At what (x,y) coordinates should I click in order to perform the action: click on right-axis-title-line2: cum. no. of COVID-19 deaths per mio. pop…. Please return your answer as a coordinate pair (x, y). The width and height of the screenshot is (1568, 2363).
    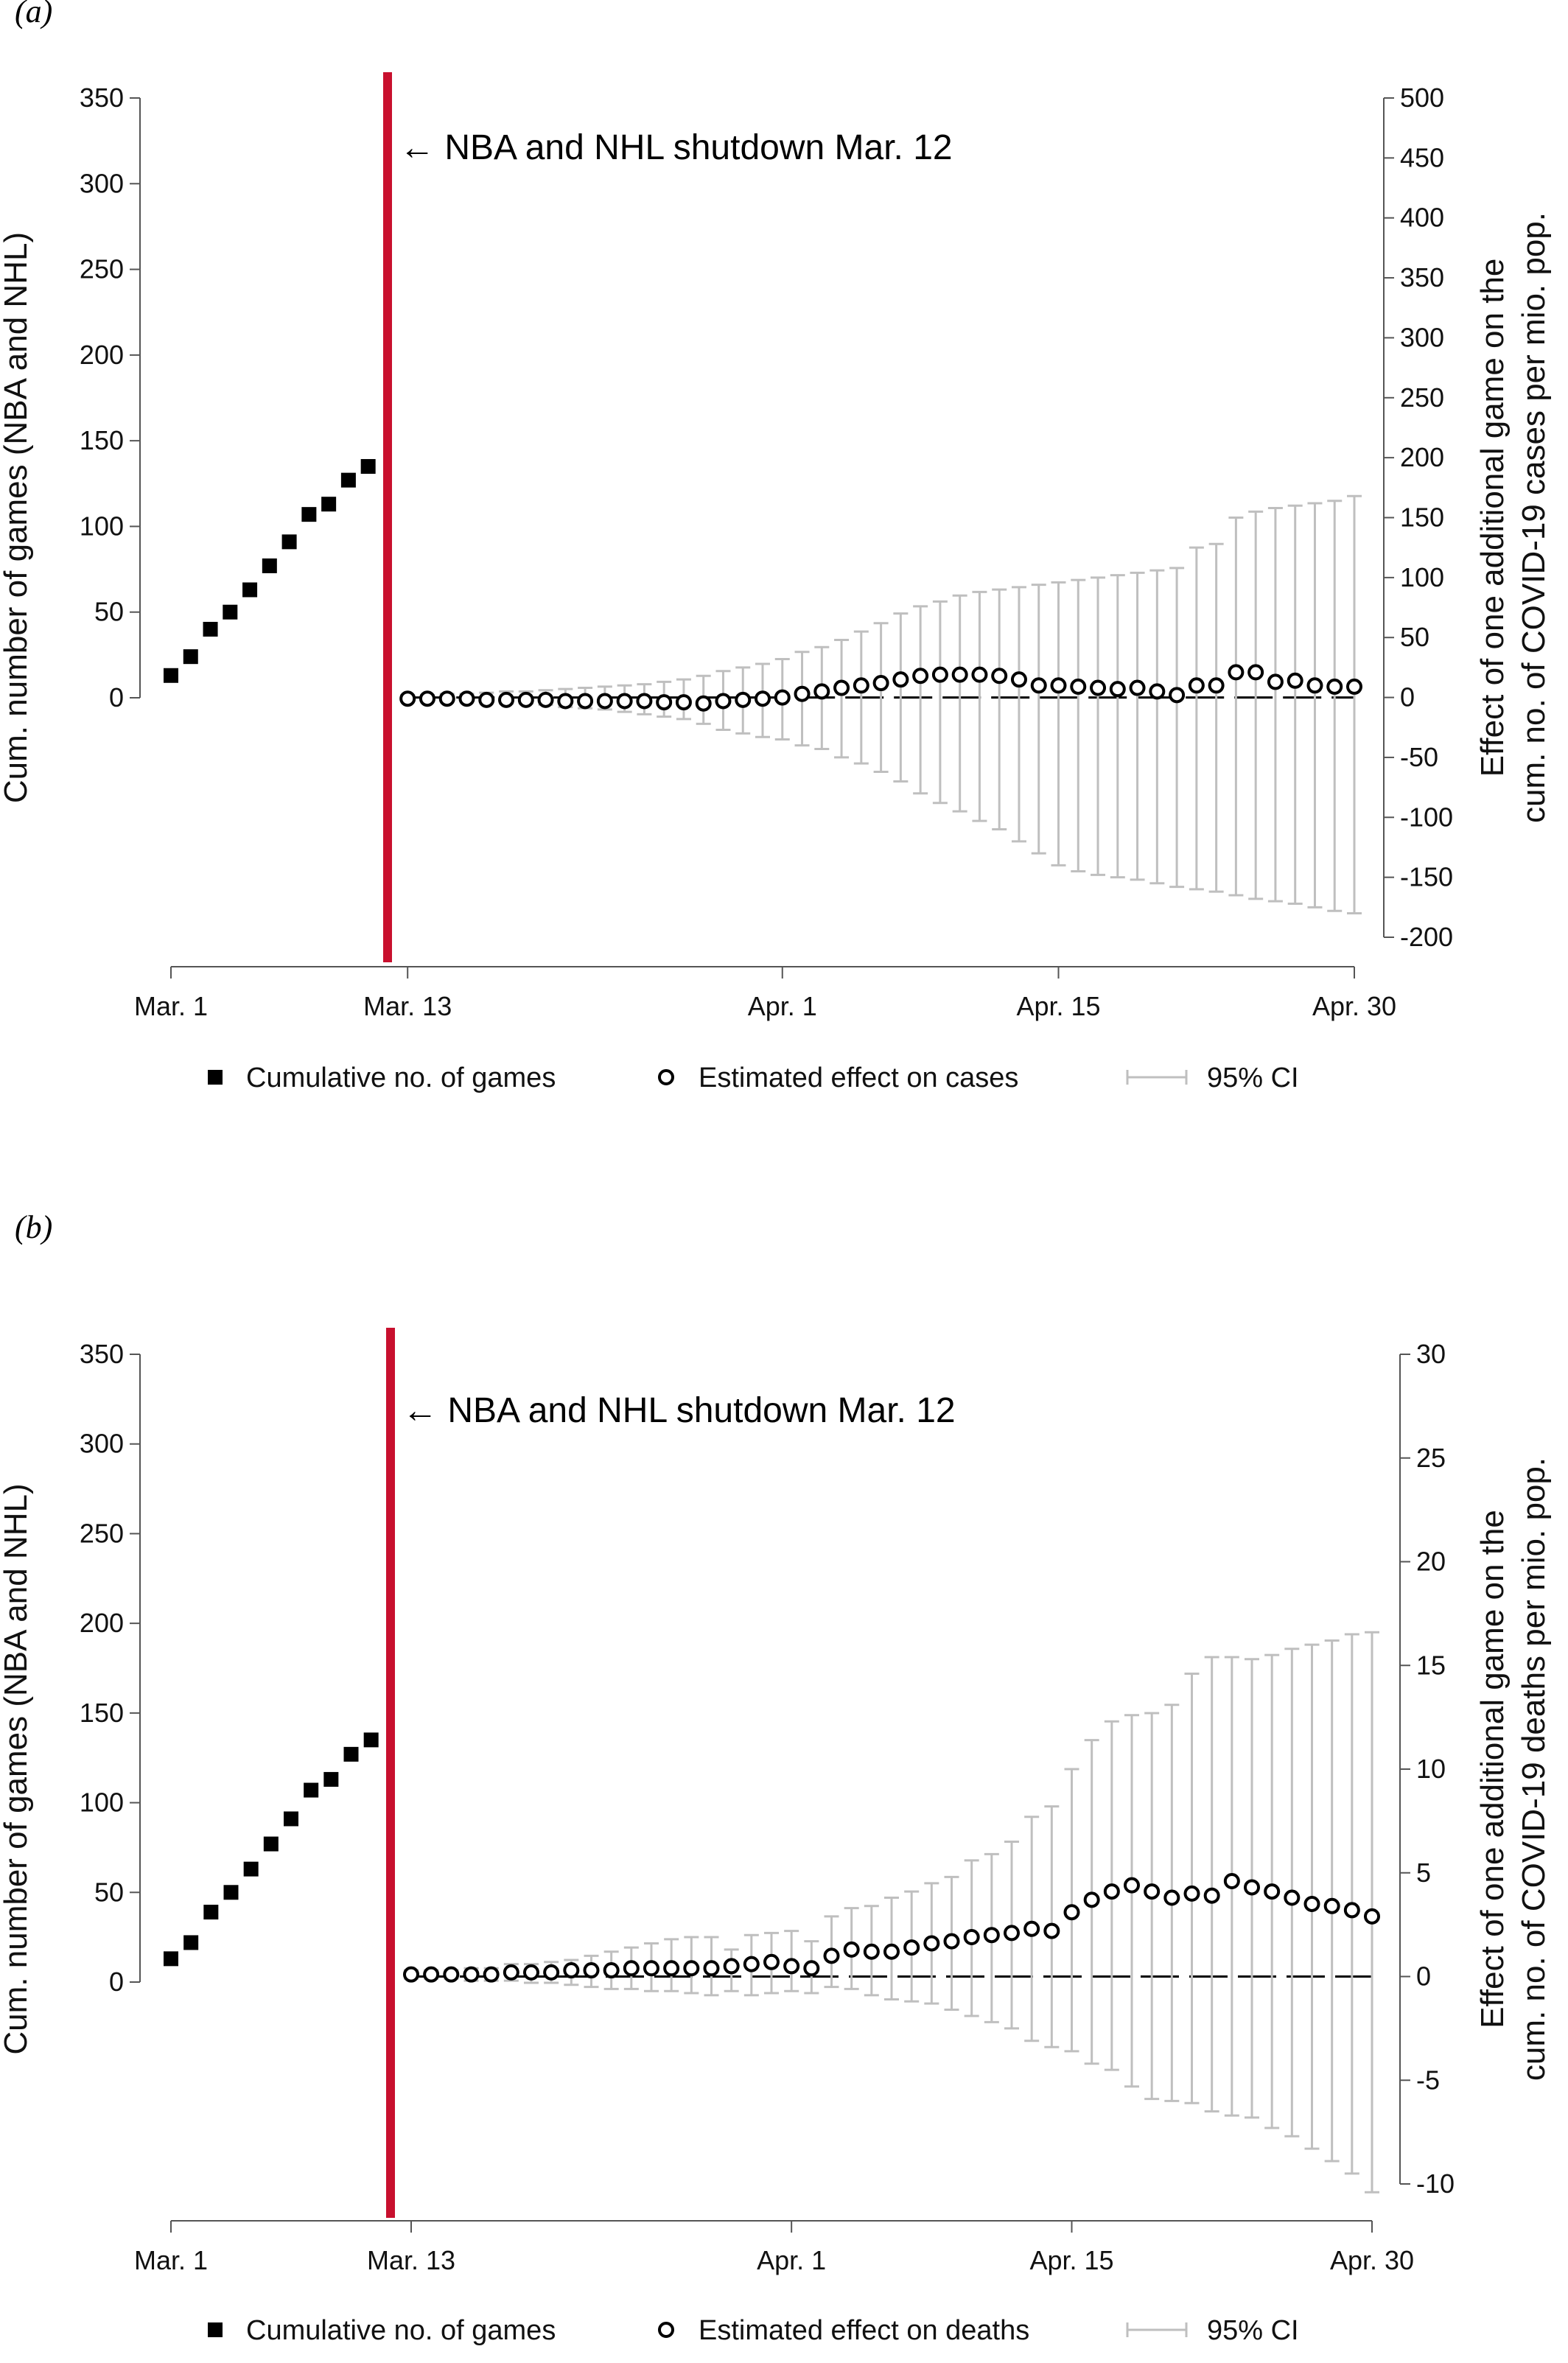
    Looking at the image, I should click on (1534, 1769).